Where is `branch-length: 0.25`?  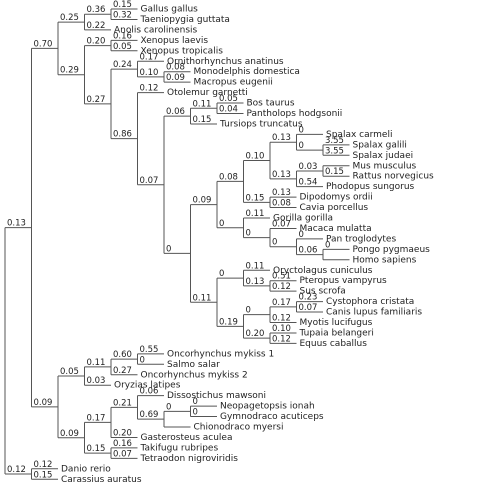 branch-length: 0.25 is located at coordinates (69, 18).